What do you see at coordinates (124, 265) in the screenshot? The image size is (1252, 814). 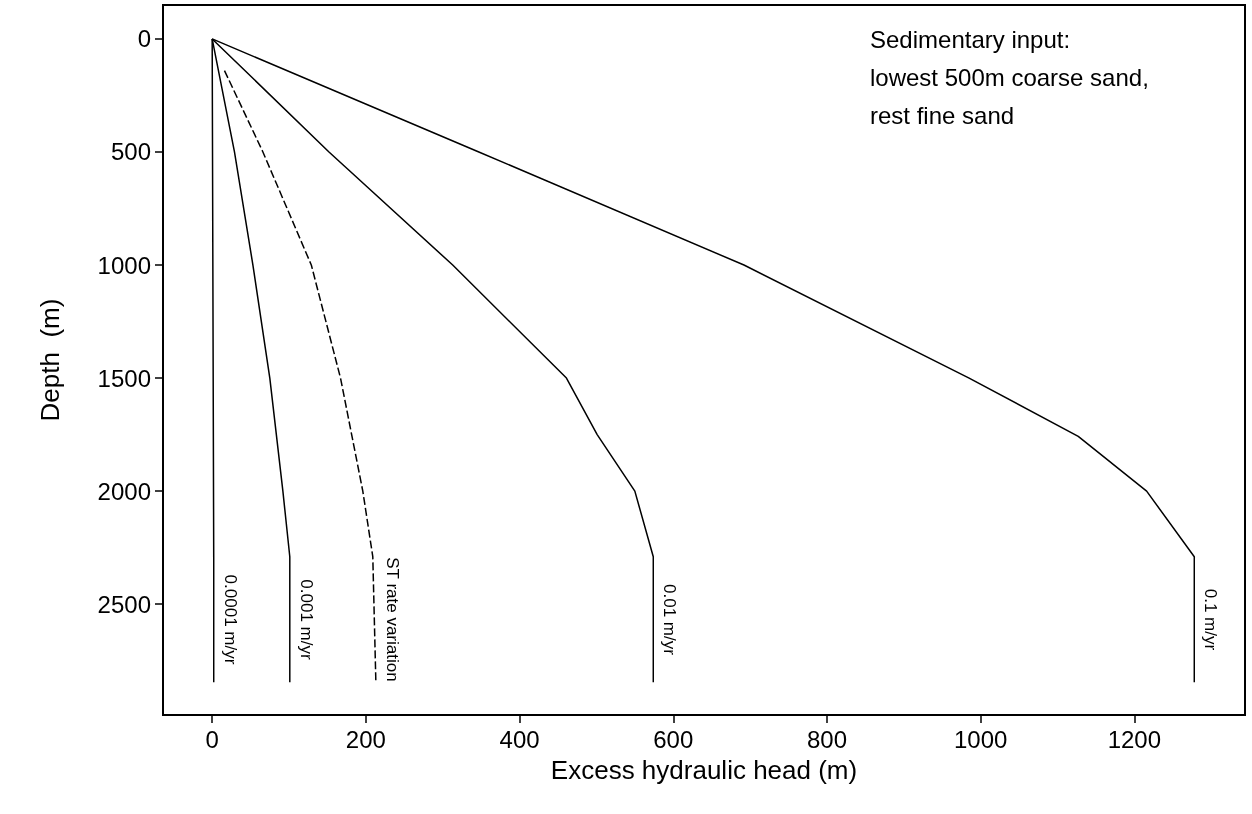 I see `y-tick-label: 1000` at bounding box center [124, 265].